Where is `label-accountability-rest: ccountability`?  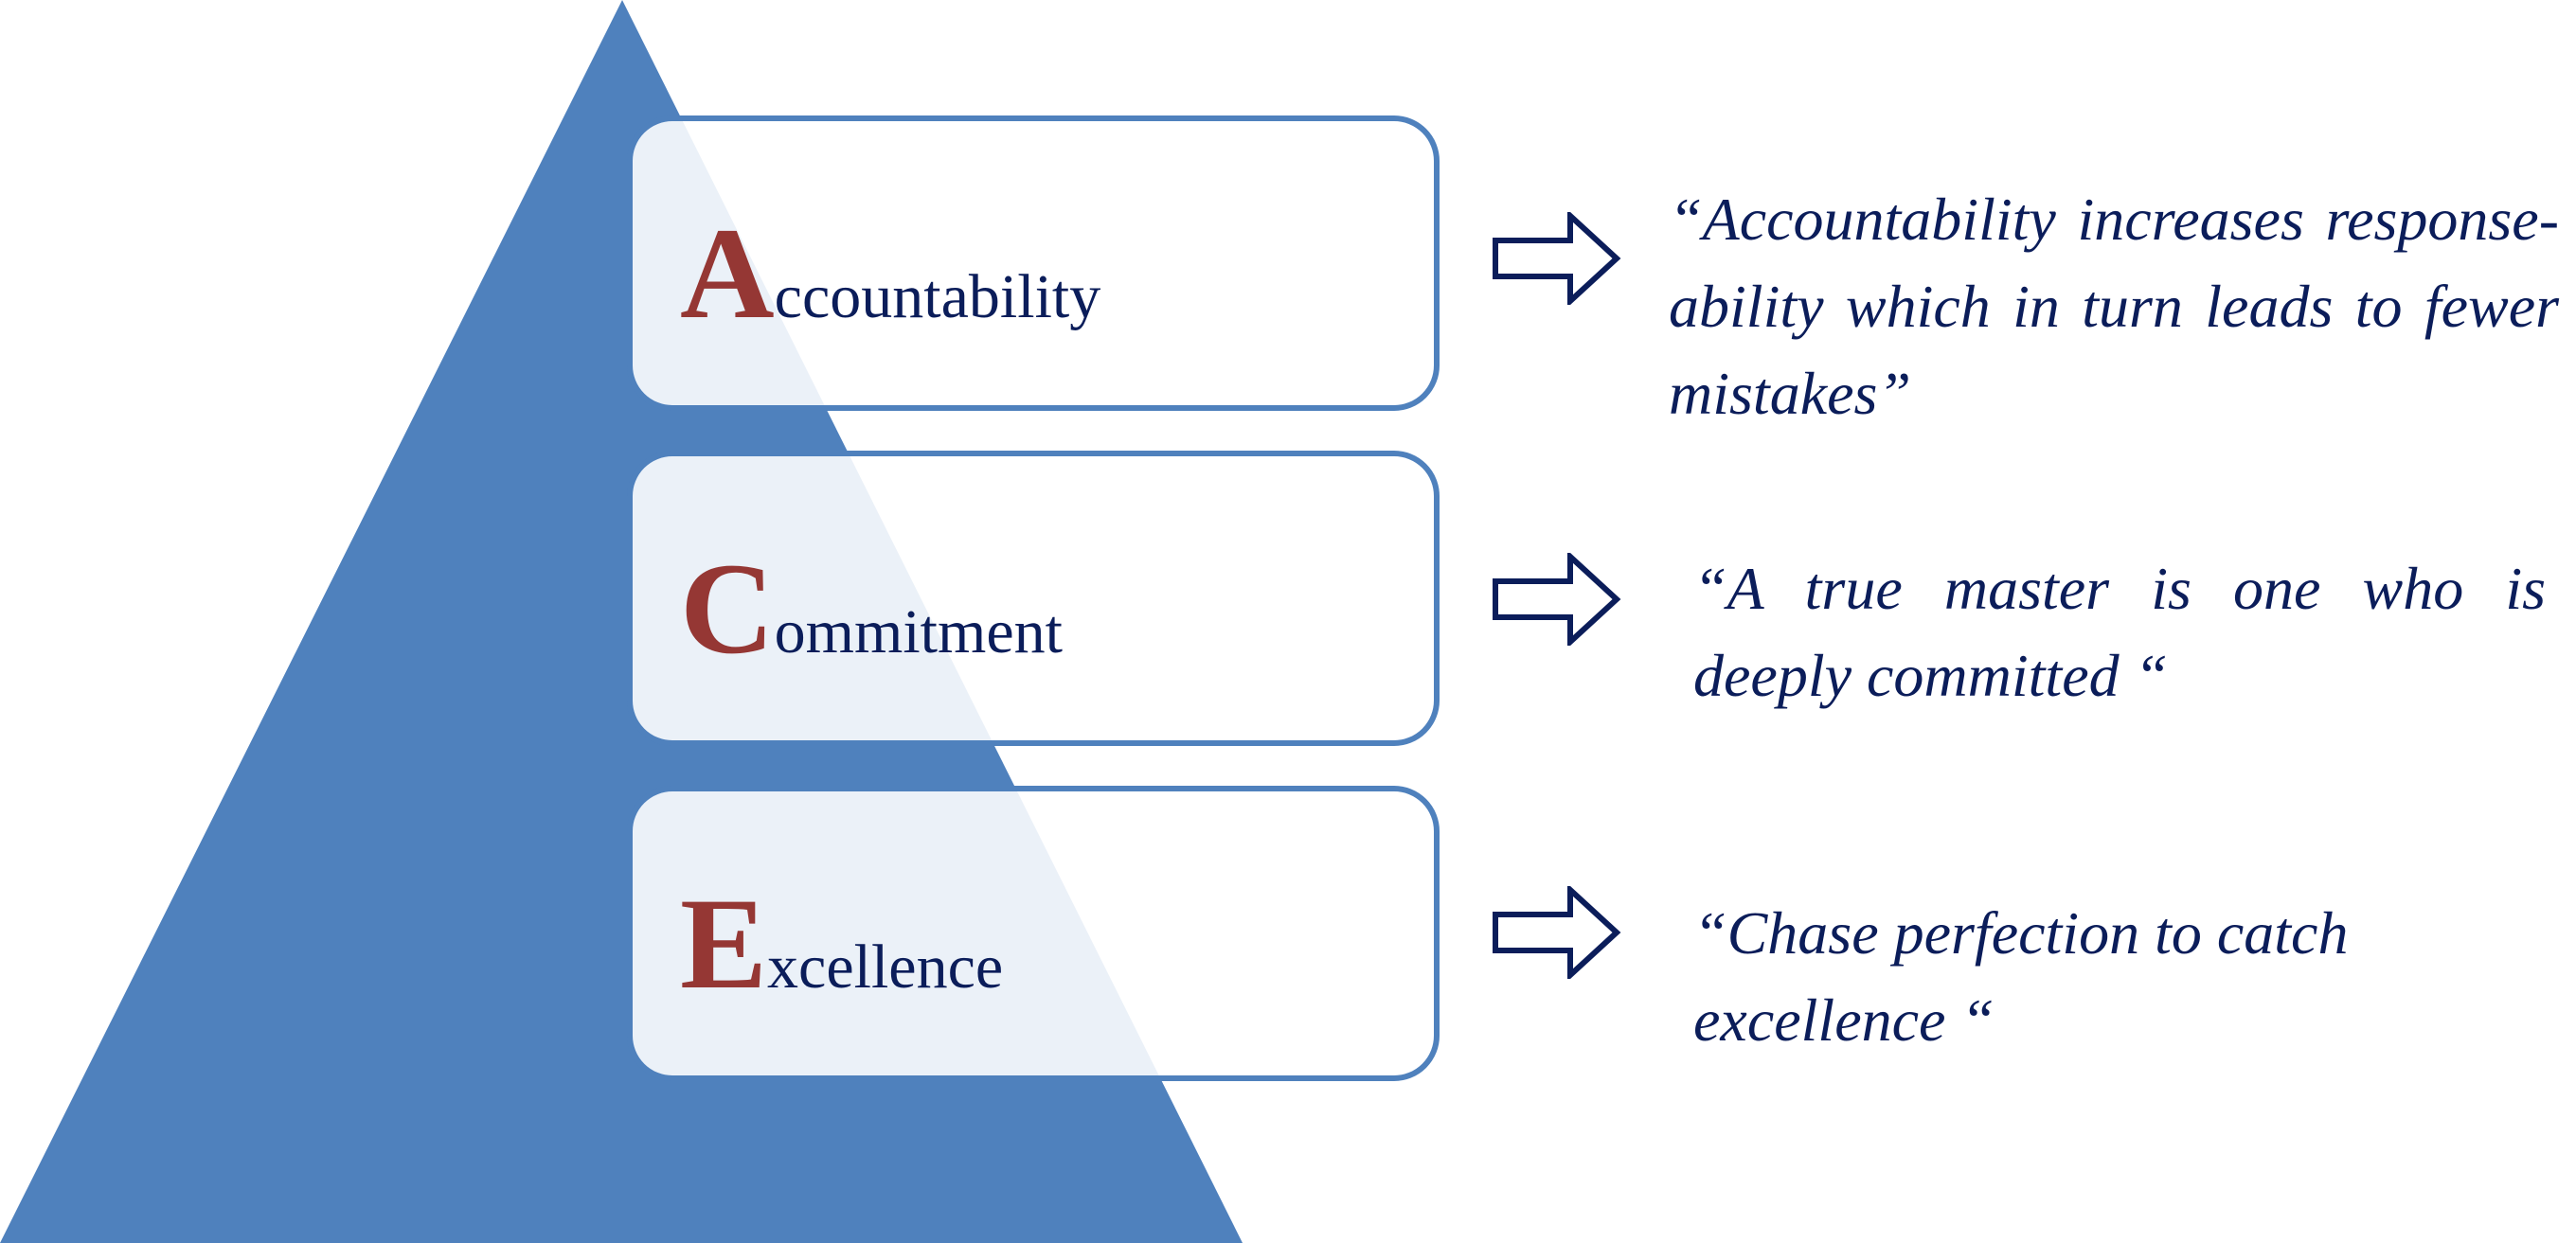
label-accountability-rest: ccountability is located at coordinates (937, 296).